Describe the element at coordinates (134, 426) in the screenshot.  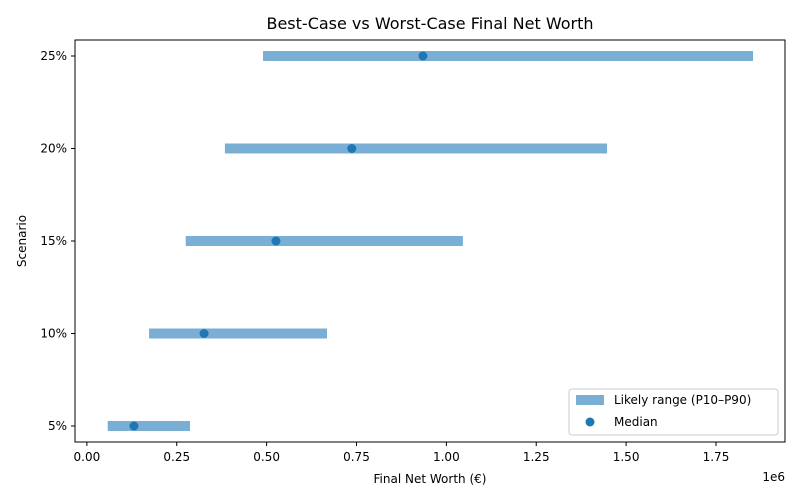
I see `median-point-5%` at that location.